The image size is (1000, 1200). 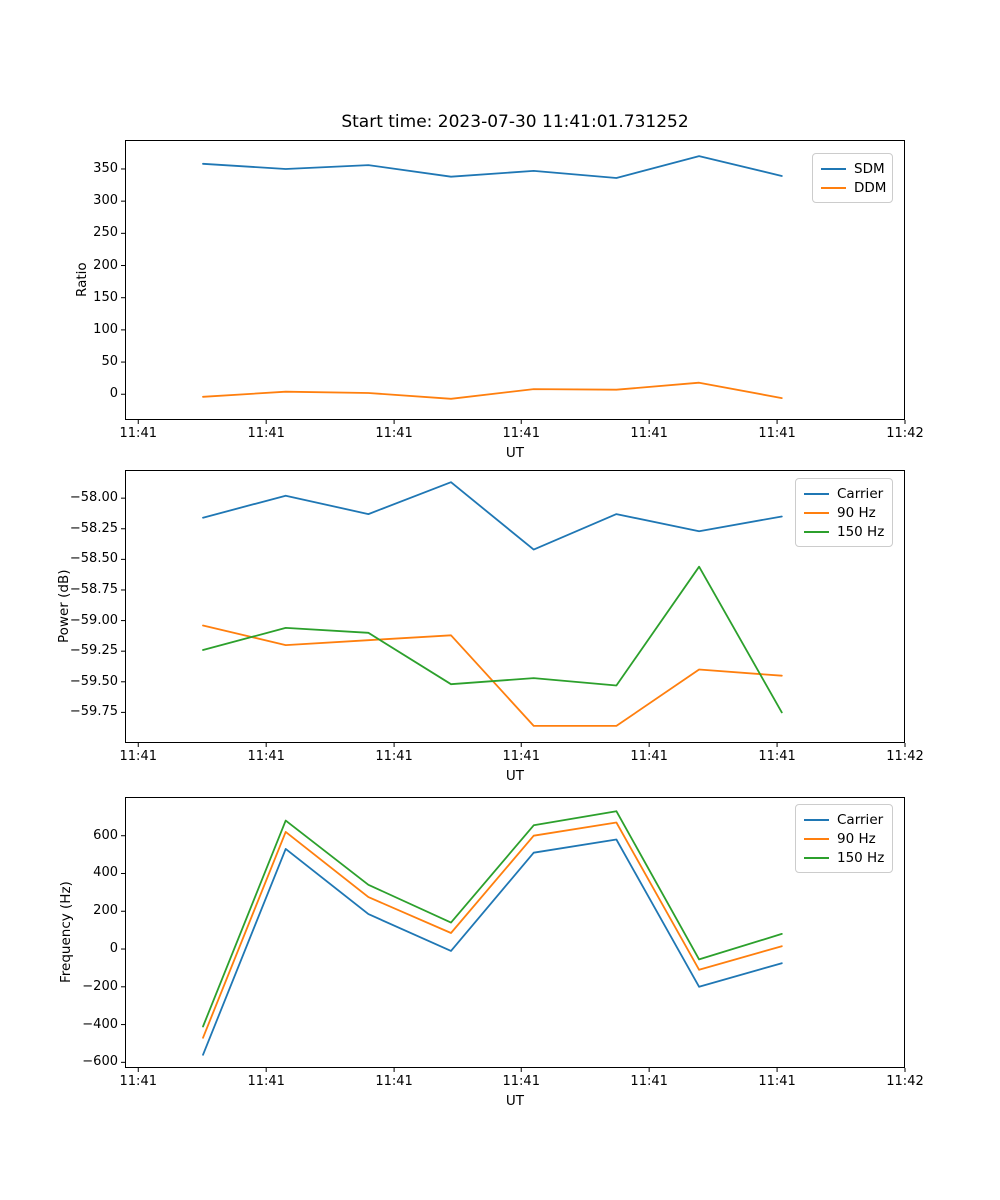 I want to click on chart-2-y-tick-label: −59.00, so click(x=93, y=620).